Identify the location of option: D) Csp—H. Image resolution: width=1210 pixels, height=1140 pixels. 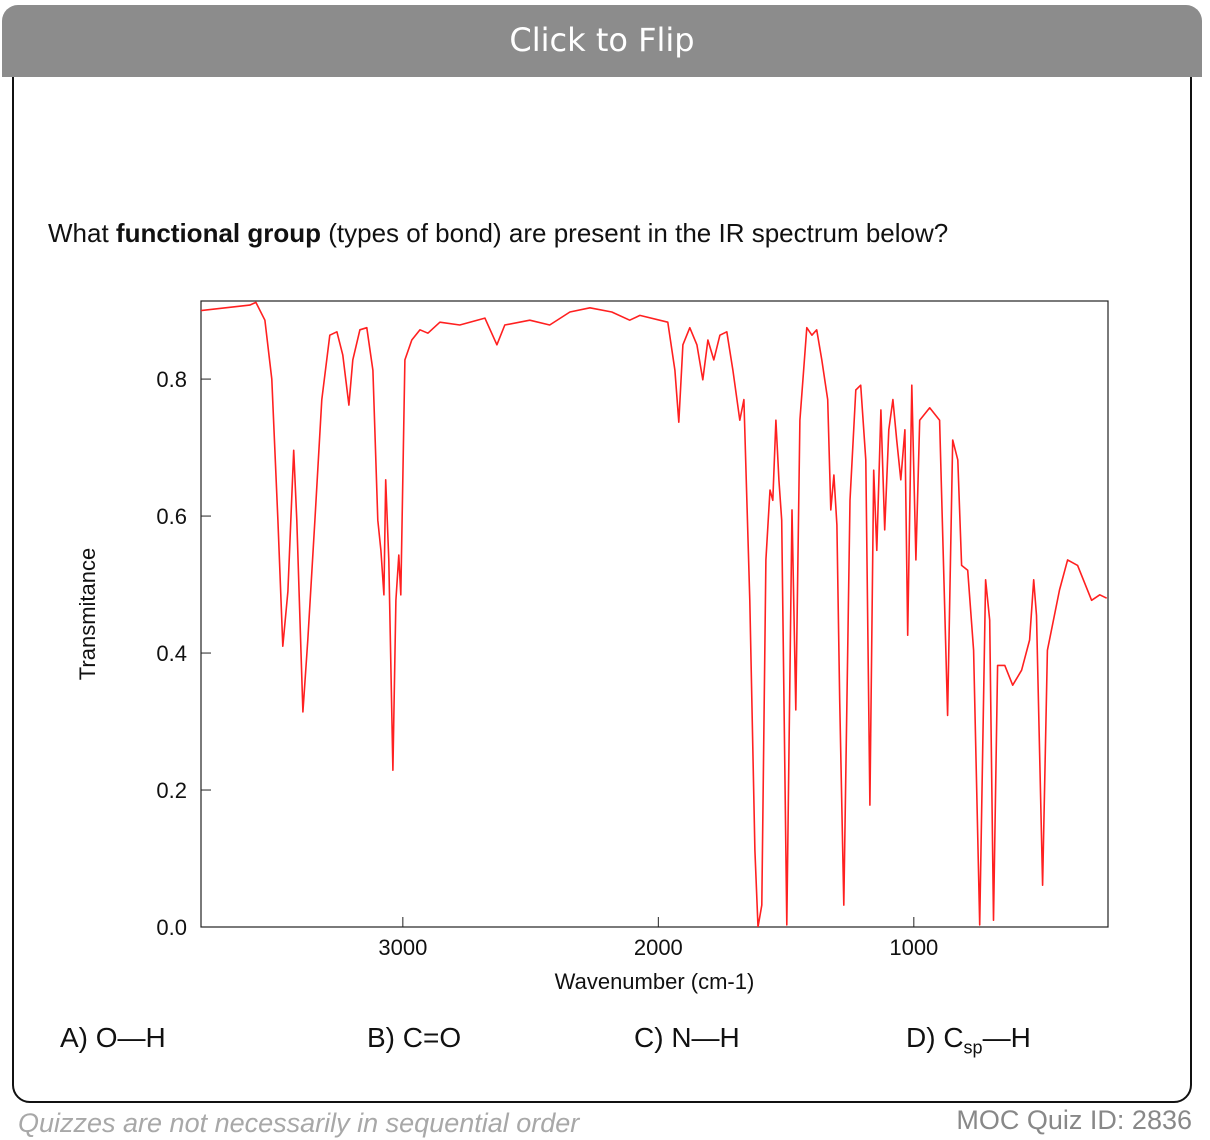
(968, 1040).